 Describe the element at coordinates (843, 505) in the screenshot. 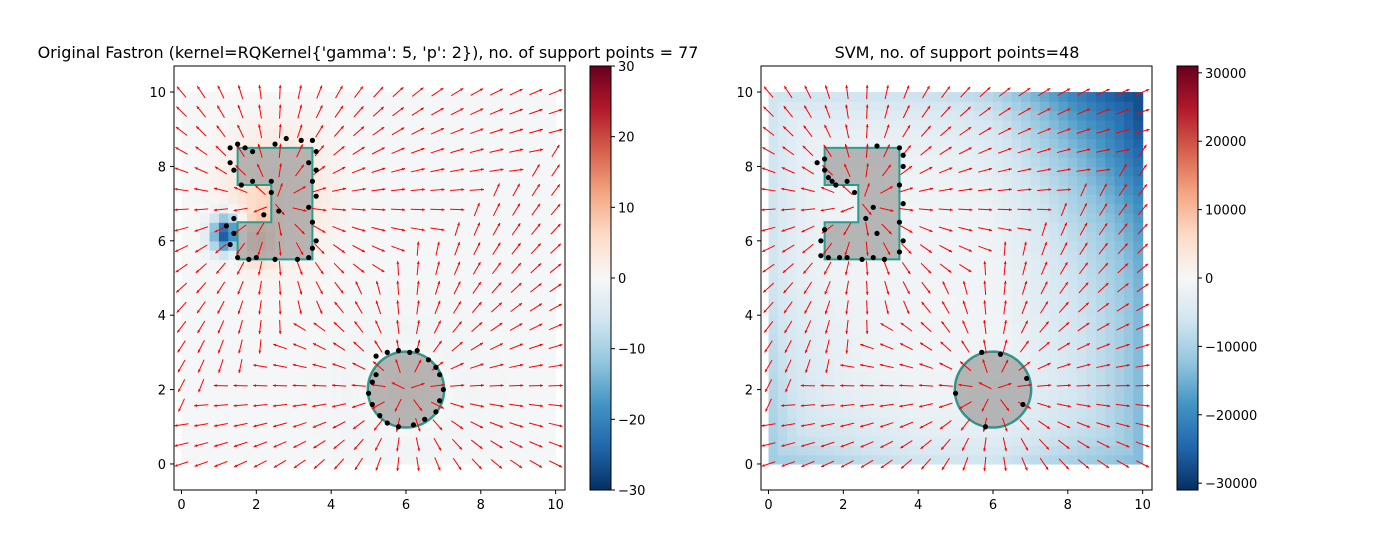

I see `x-tick-label: 2` at that location.